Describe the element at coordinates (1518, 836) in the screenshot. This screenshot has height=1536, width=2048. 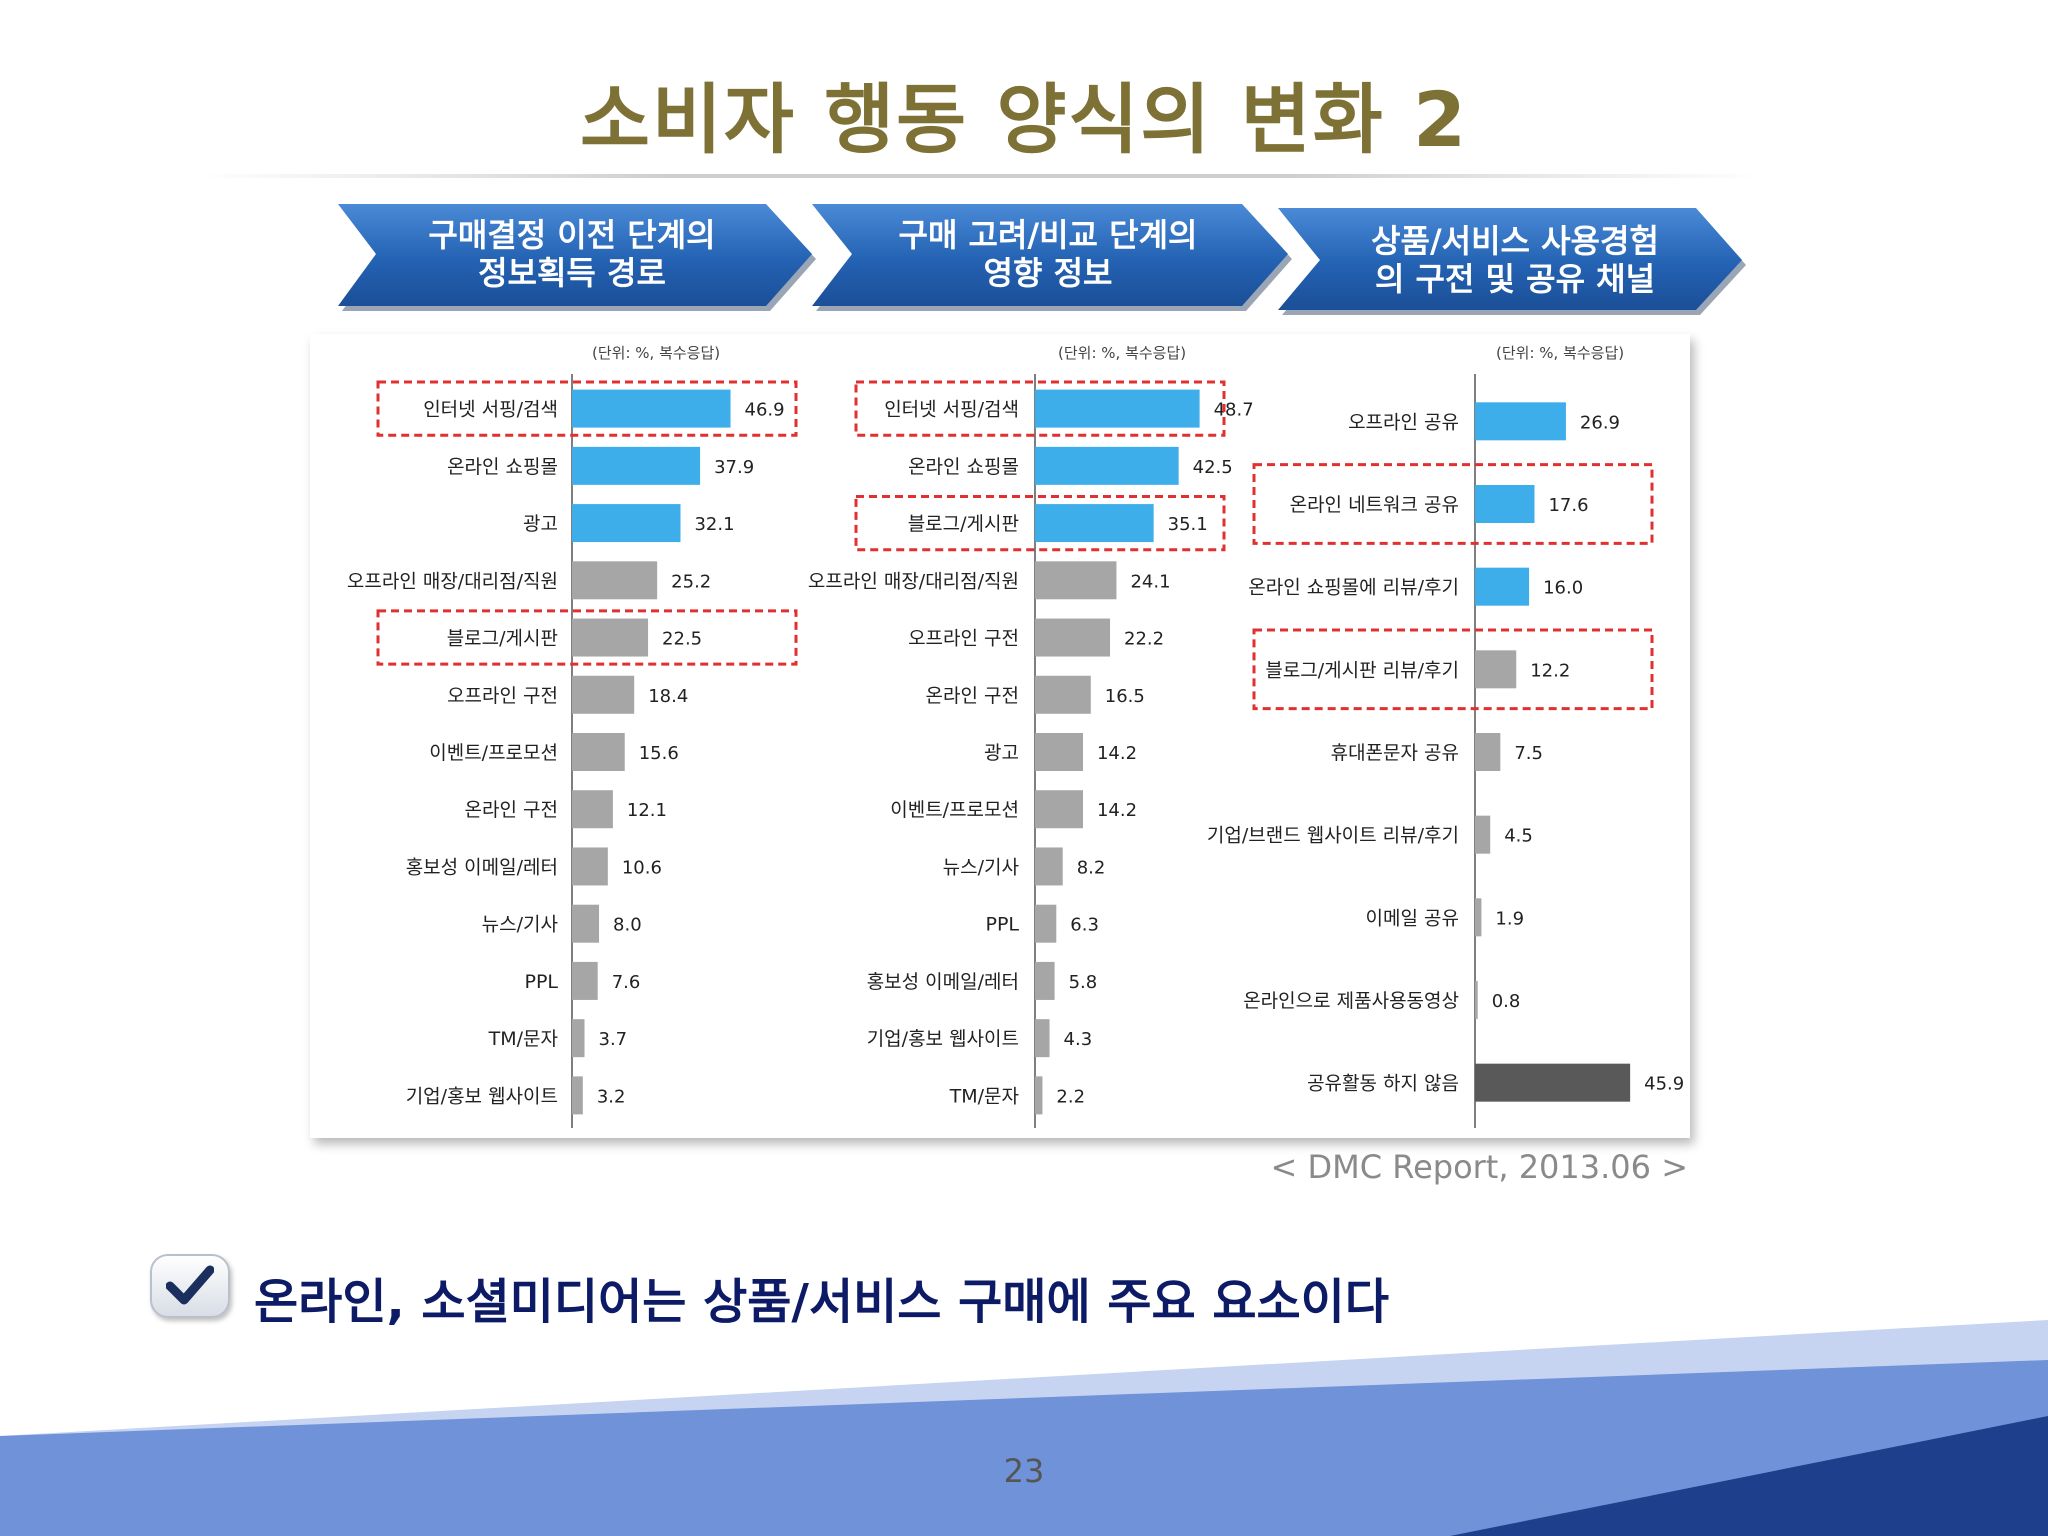
I see `value-label: 4.5` at that location.